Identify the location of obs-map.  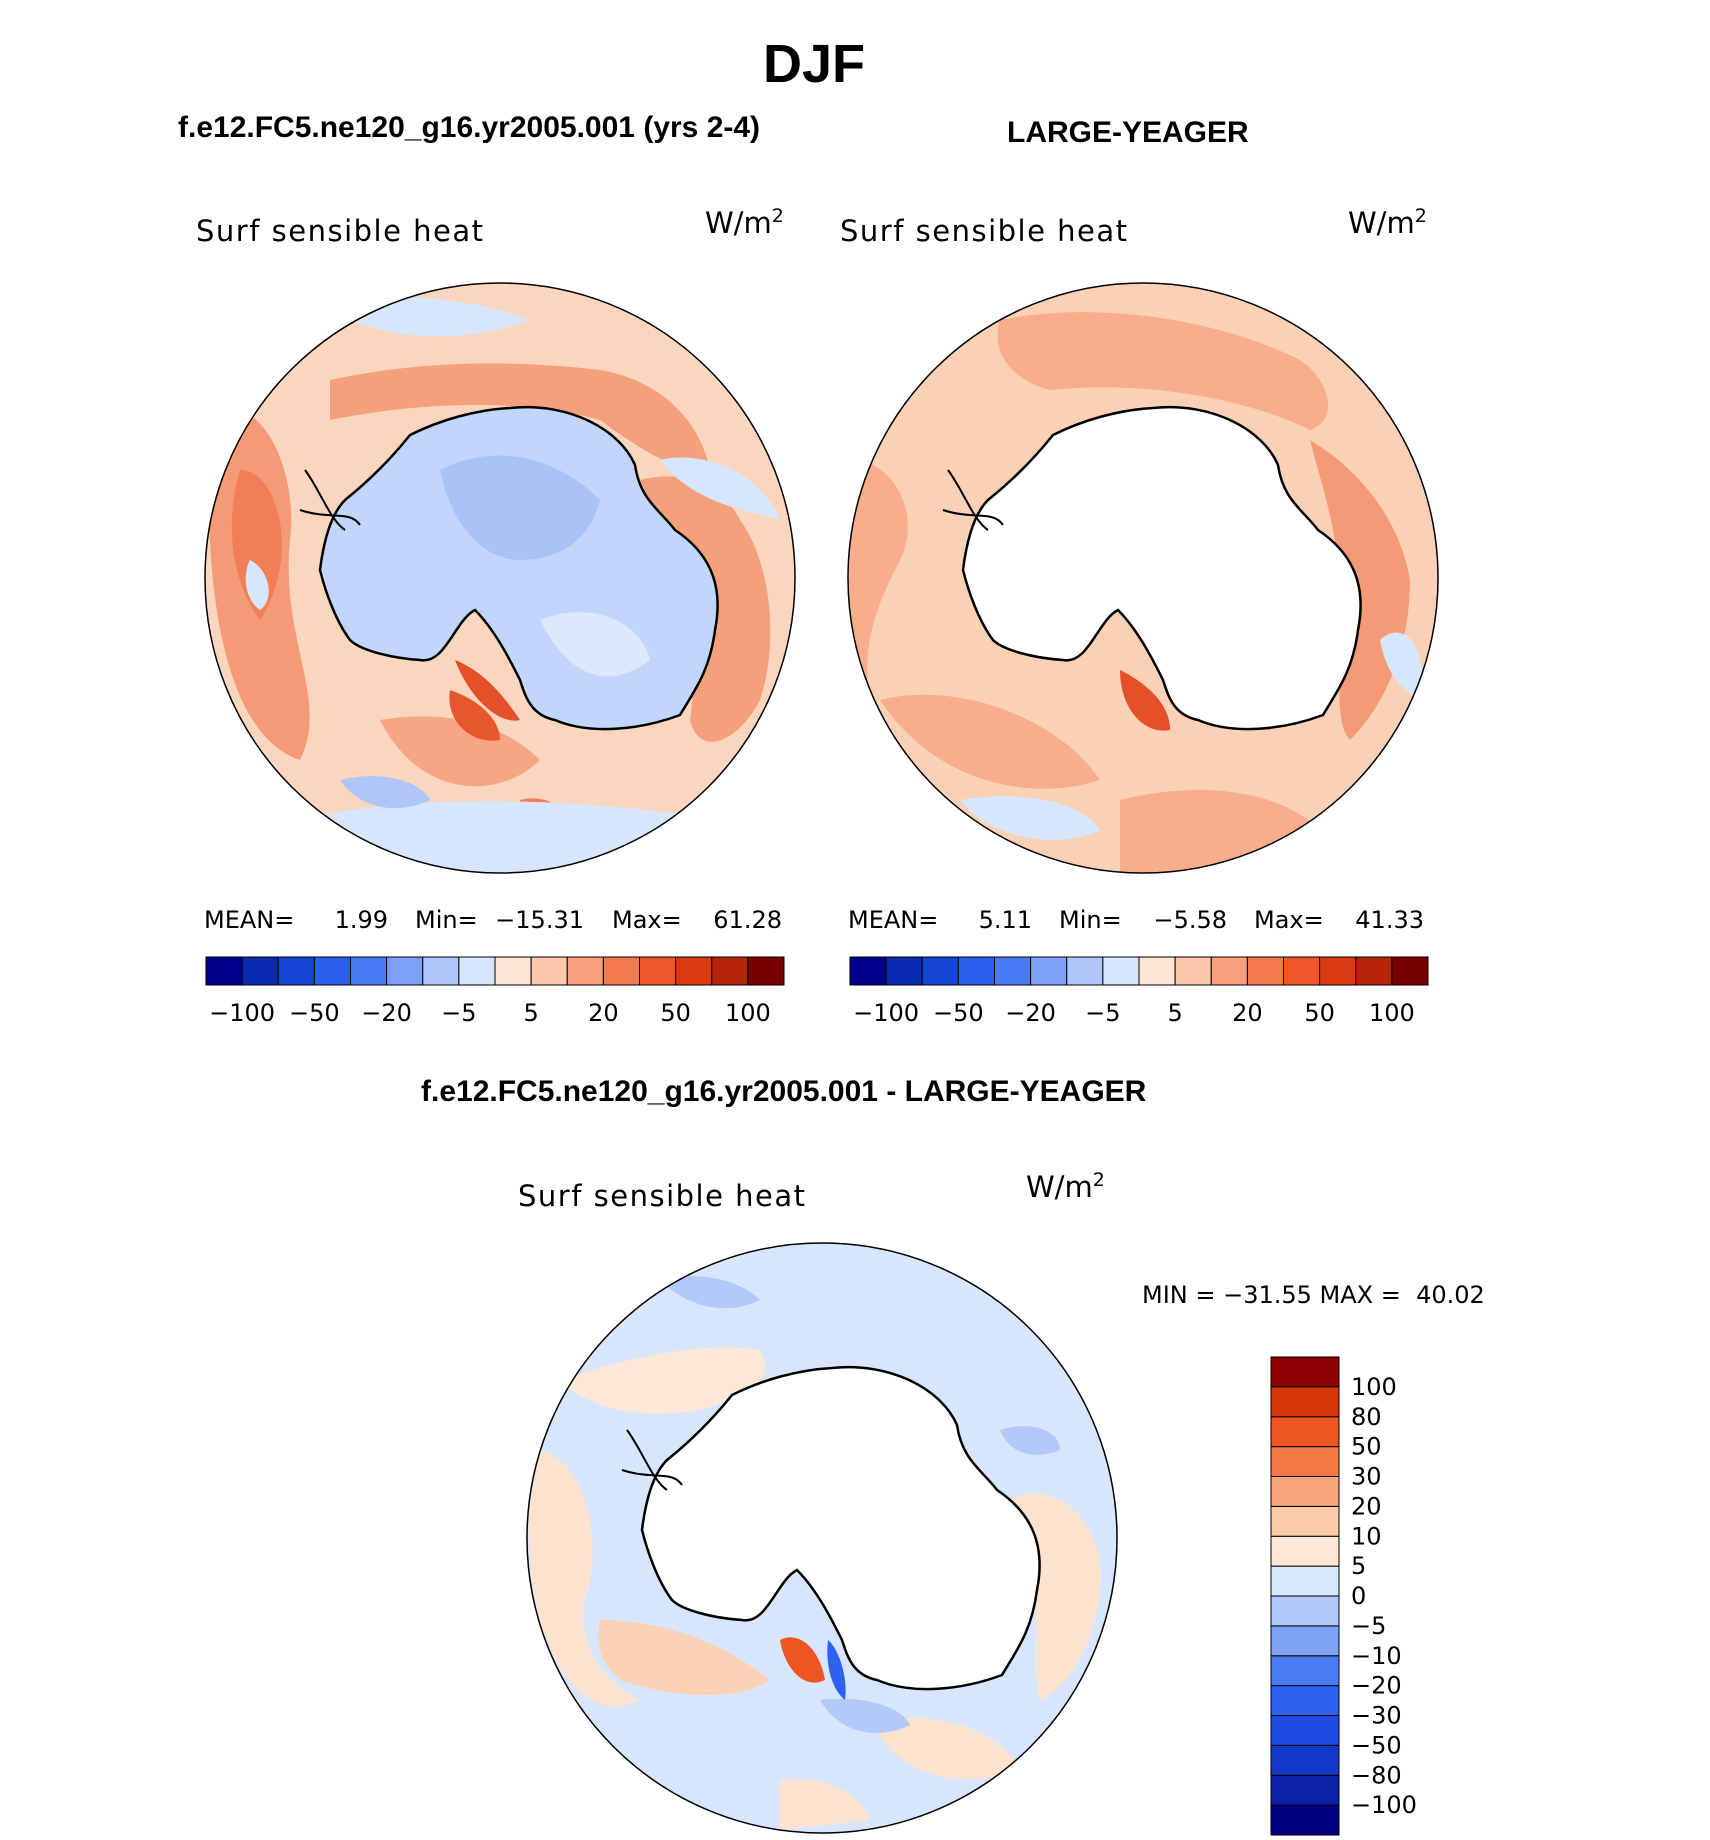
(1143, 578).